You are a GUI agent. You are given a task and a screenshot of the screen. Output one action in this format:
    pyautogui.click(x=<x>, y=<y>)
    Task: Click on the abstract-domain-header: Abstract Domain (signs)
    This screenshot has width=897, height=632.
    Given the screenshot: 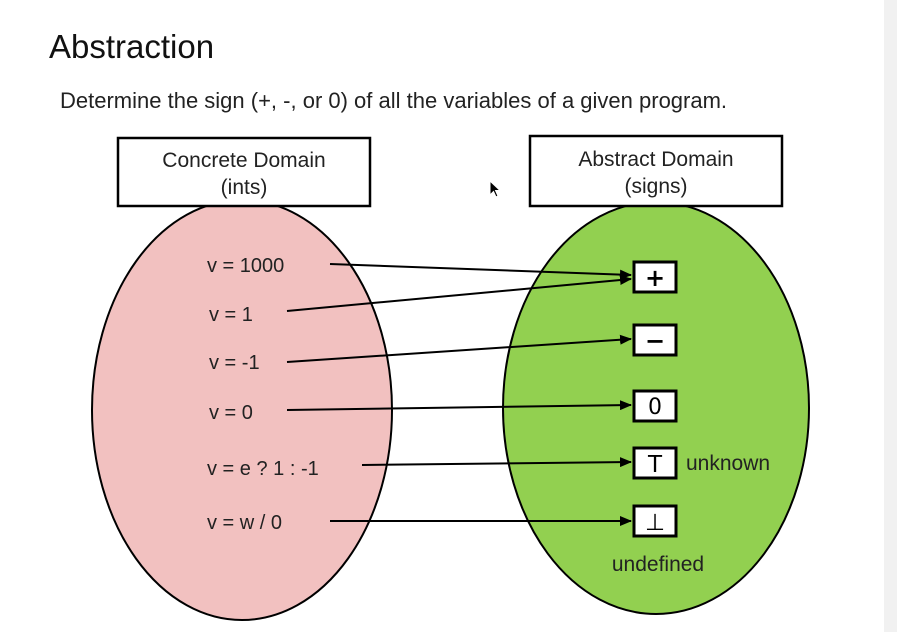 What is the action you would take?
    pyautogui.click(x=656, y=171)
    